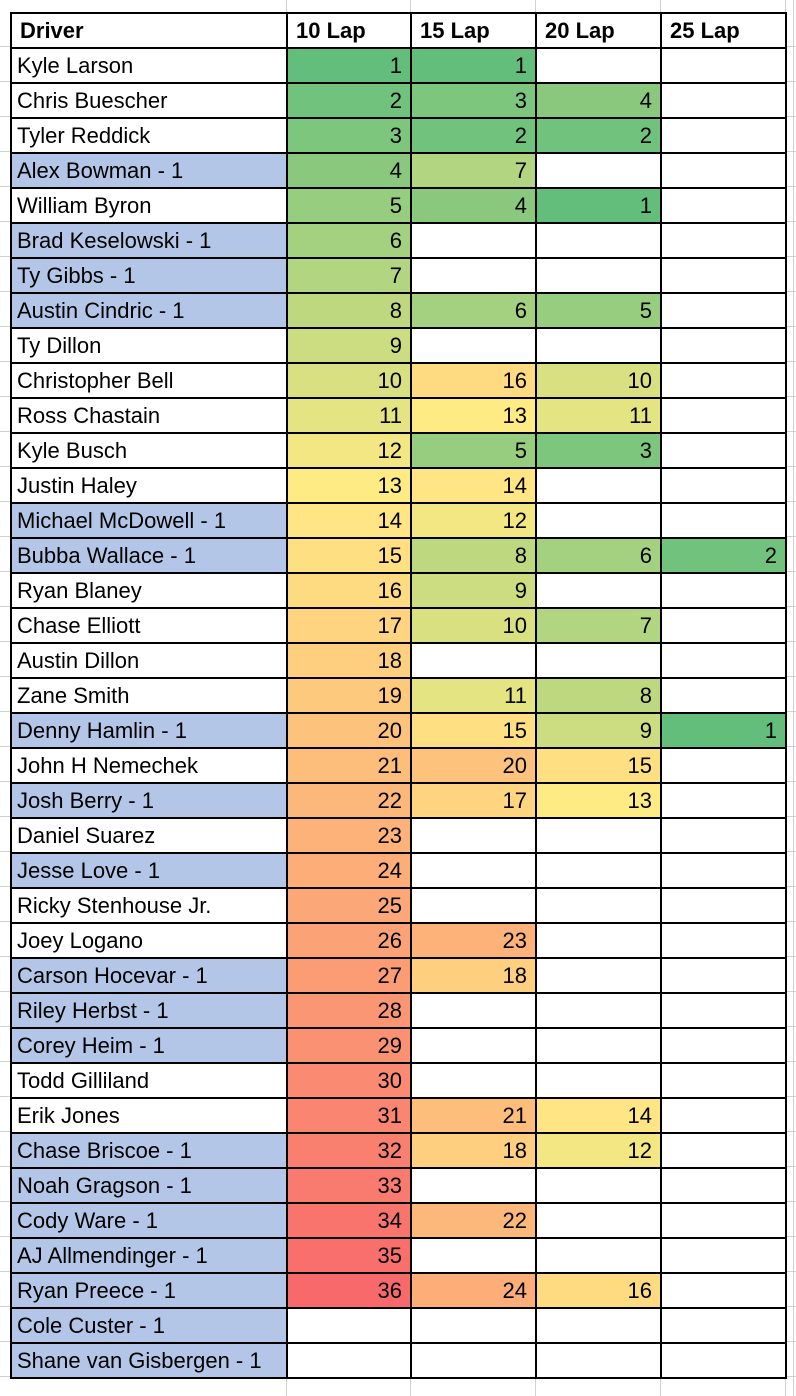 This screenshot has width=796, height=1396. Describe the element at coordinates (598, 1115) in the screenshot. I see `cell-20-lap: 14` at that location.